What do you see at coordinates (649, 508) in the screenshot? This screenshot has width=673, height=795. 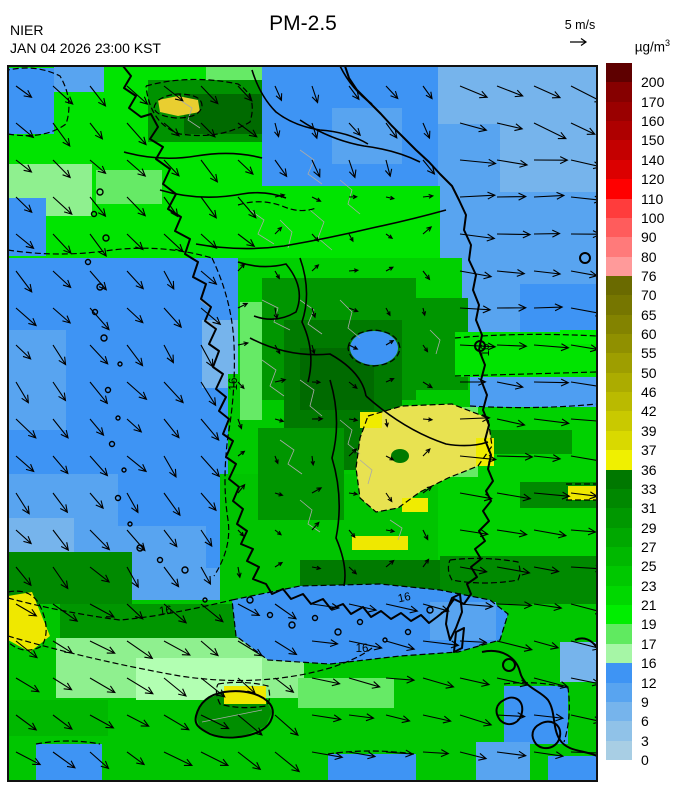 I see `colorbar-tick-label: 31` at bounding box center [649, 508].